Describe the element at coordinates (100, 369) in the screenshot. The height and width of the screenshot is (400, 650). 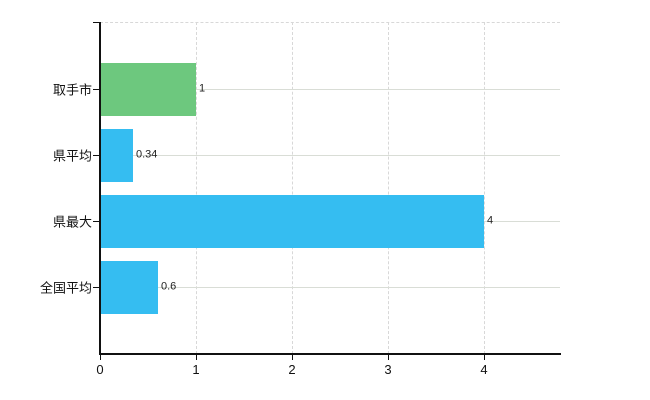
I see `x-tick-label: 0` at that location.